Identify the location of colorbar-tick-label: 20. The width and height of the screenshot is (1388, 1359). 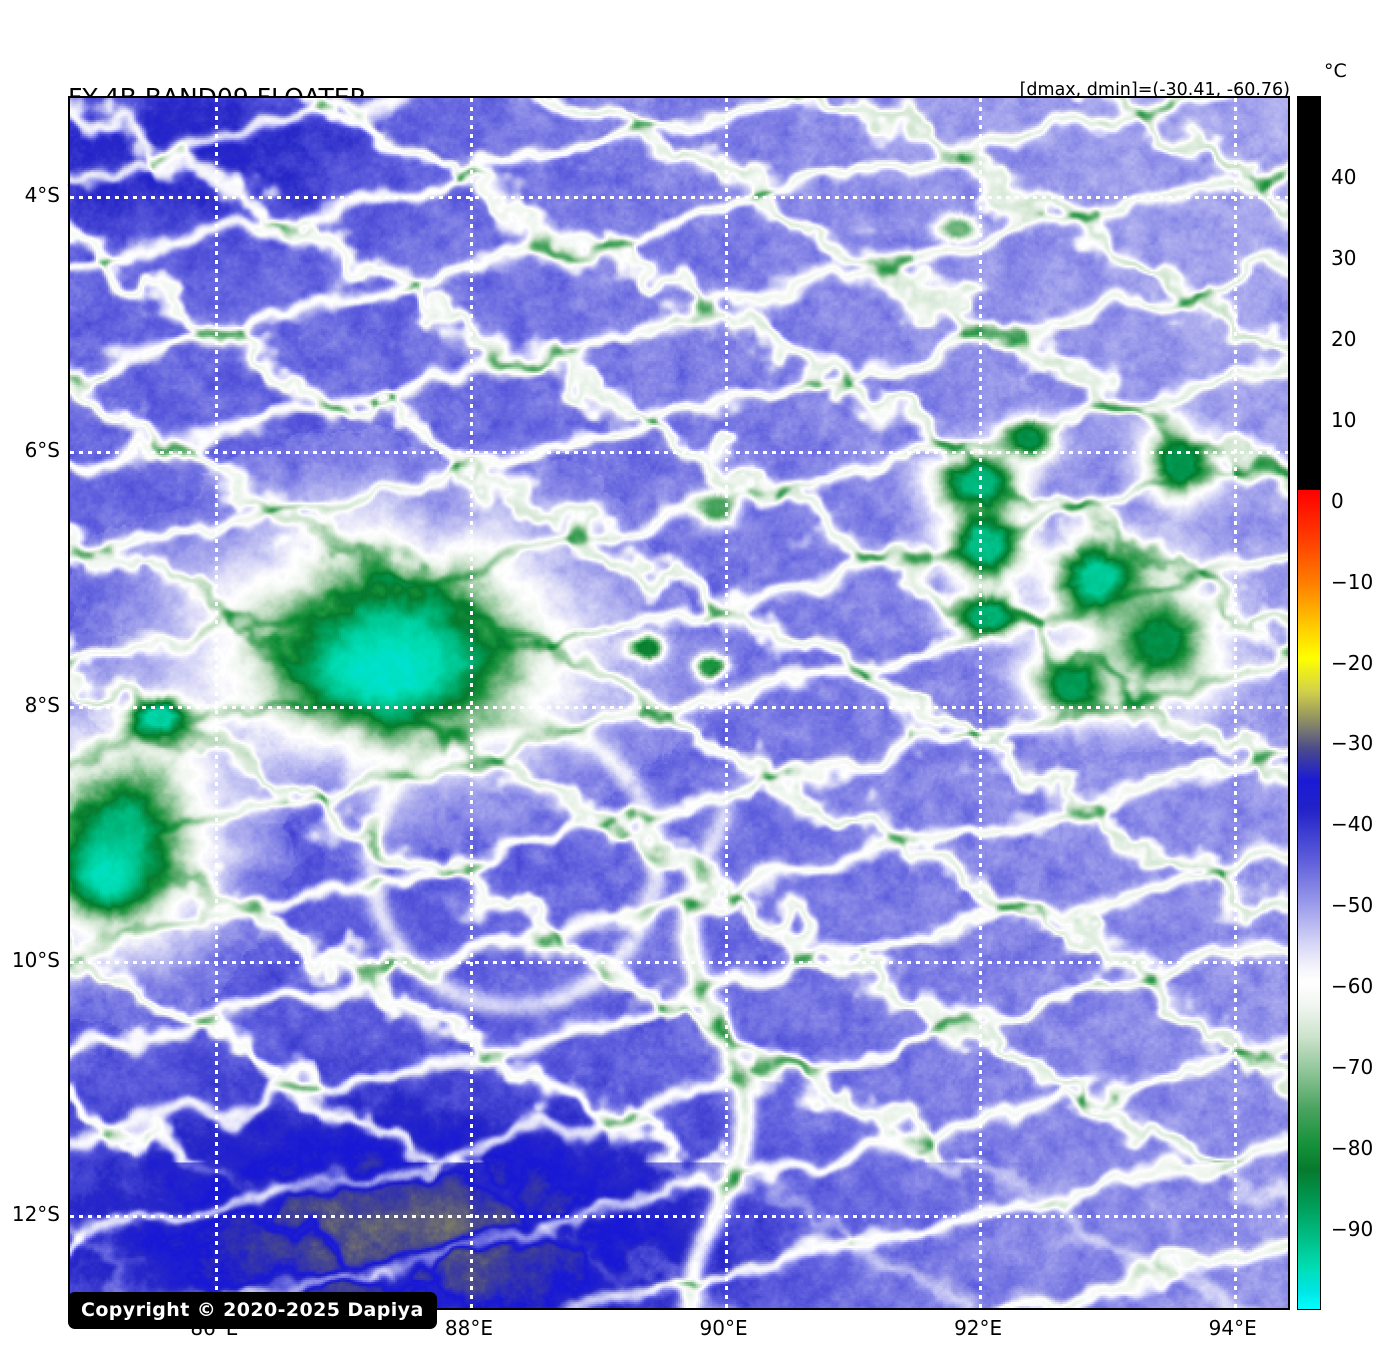
(1344, 338).